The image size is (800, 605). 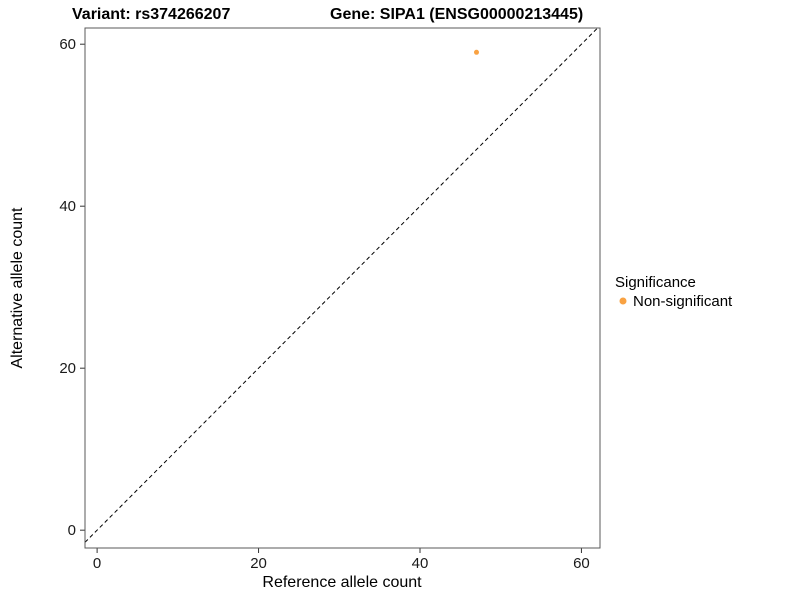 What do you see at coordinates (17, 288) in the screenshot?
I see `y-axis-label: Alternative allele count` at bounding box center [17, 288].